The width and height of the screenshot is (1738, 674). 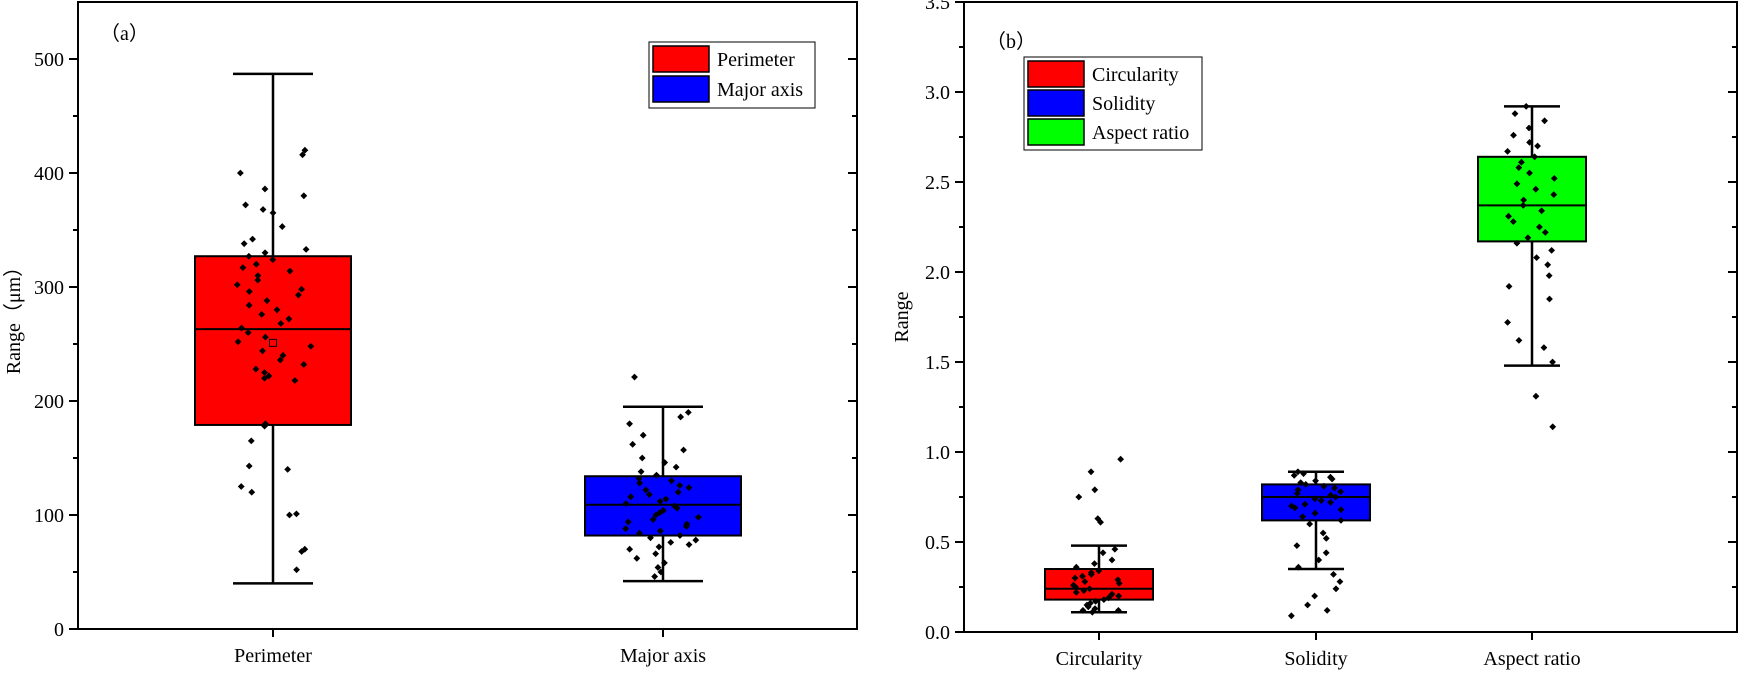 I want to click on y-tick-label: 2.0, so click(x=937, y=273).